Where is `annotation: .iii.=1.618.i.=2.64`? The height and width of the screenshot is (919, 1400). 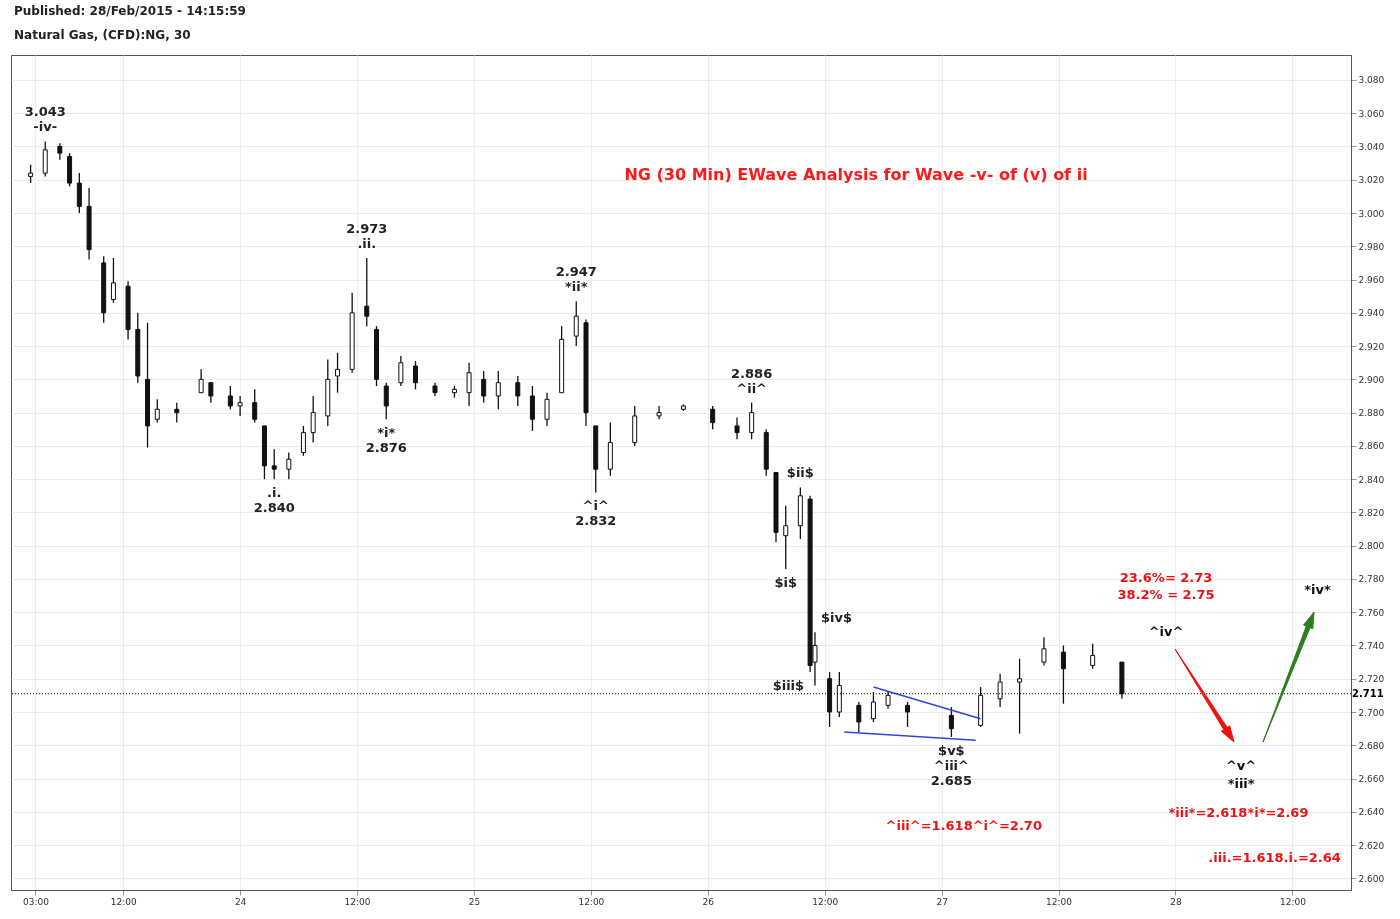 annotation: .iii.=1.618.i.=2.64 is located at coordinates (1274, 857).